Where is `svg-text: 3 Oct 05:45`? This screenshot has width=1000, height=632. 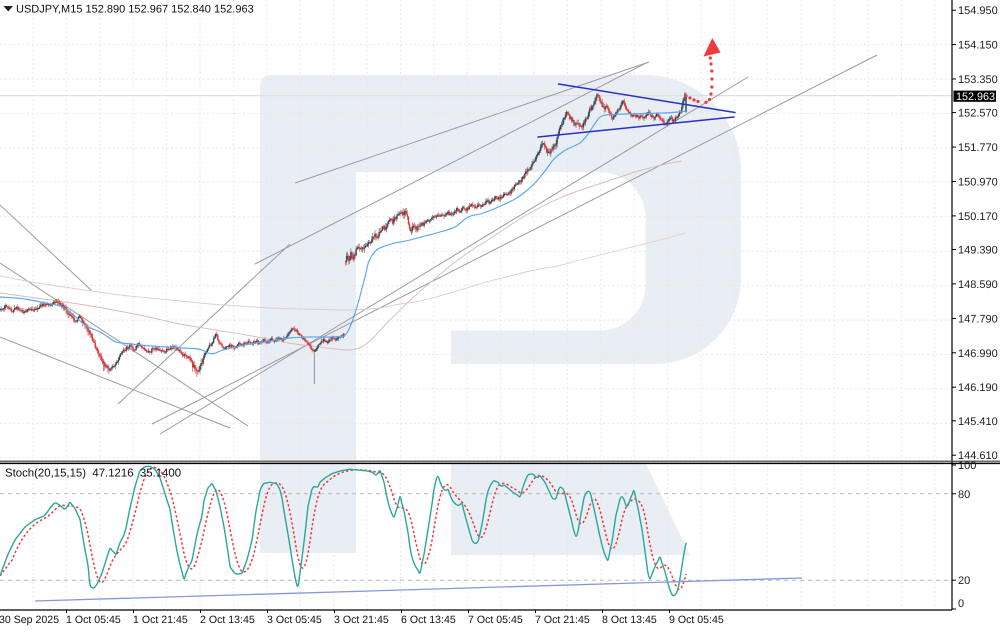
svg-text: 3 Oct 05:45 is located at coordinates (294, 620).